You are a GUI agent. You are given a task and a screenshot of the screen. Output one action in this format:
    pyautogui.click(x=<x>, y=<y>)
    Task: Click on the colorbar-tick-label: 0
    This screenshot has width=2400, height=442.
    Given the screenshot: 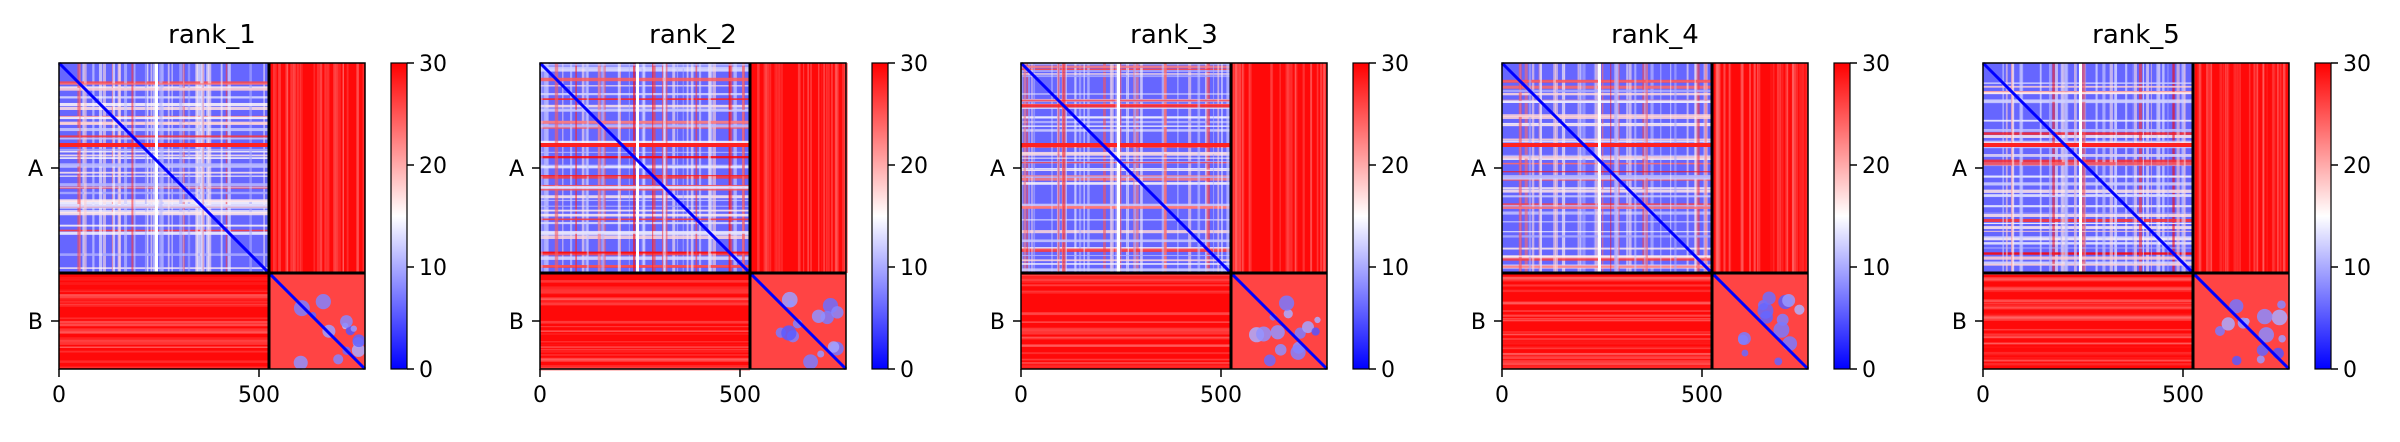 What is the action you would take?
    pyautogui.click(x=1388, y=370)
    